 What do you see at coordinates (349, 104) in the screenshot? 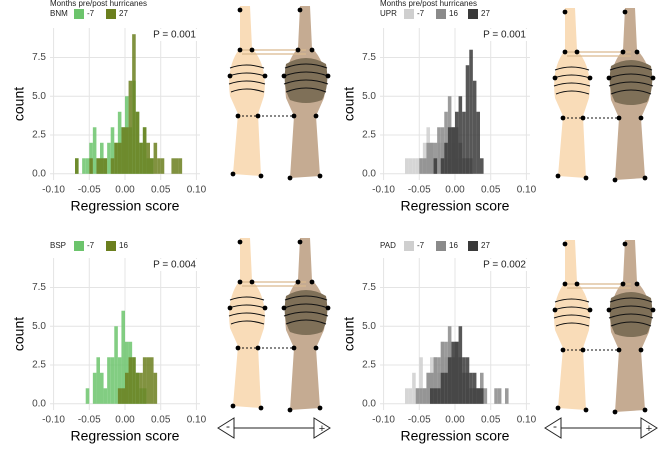
I see `y-axis-label: count` at bounding box center [349, 104].